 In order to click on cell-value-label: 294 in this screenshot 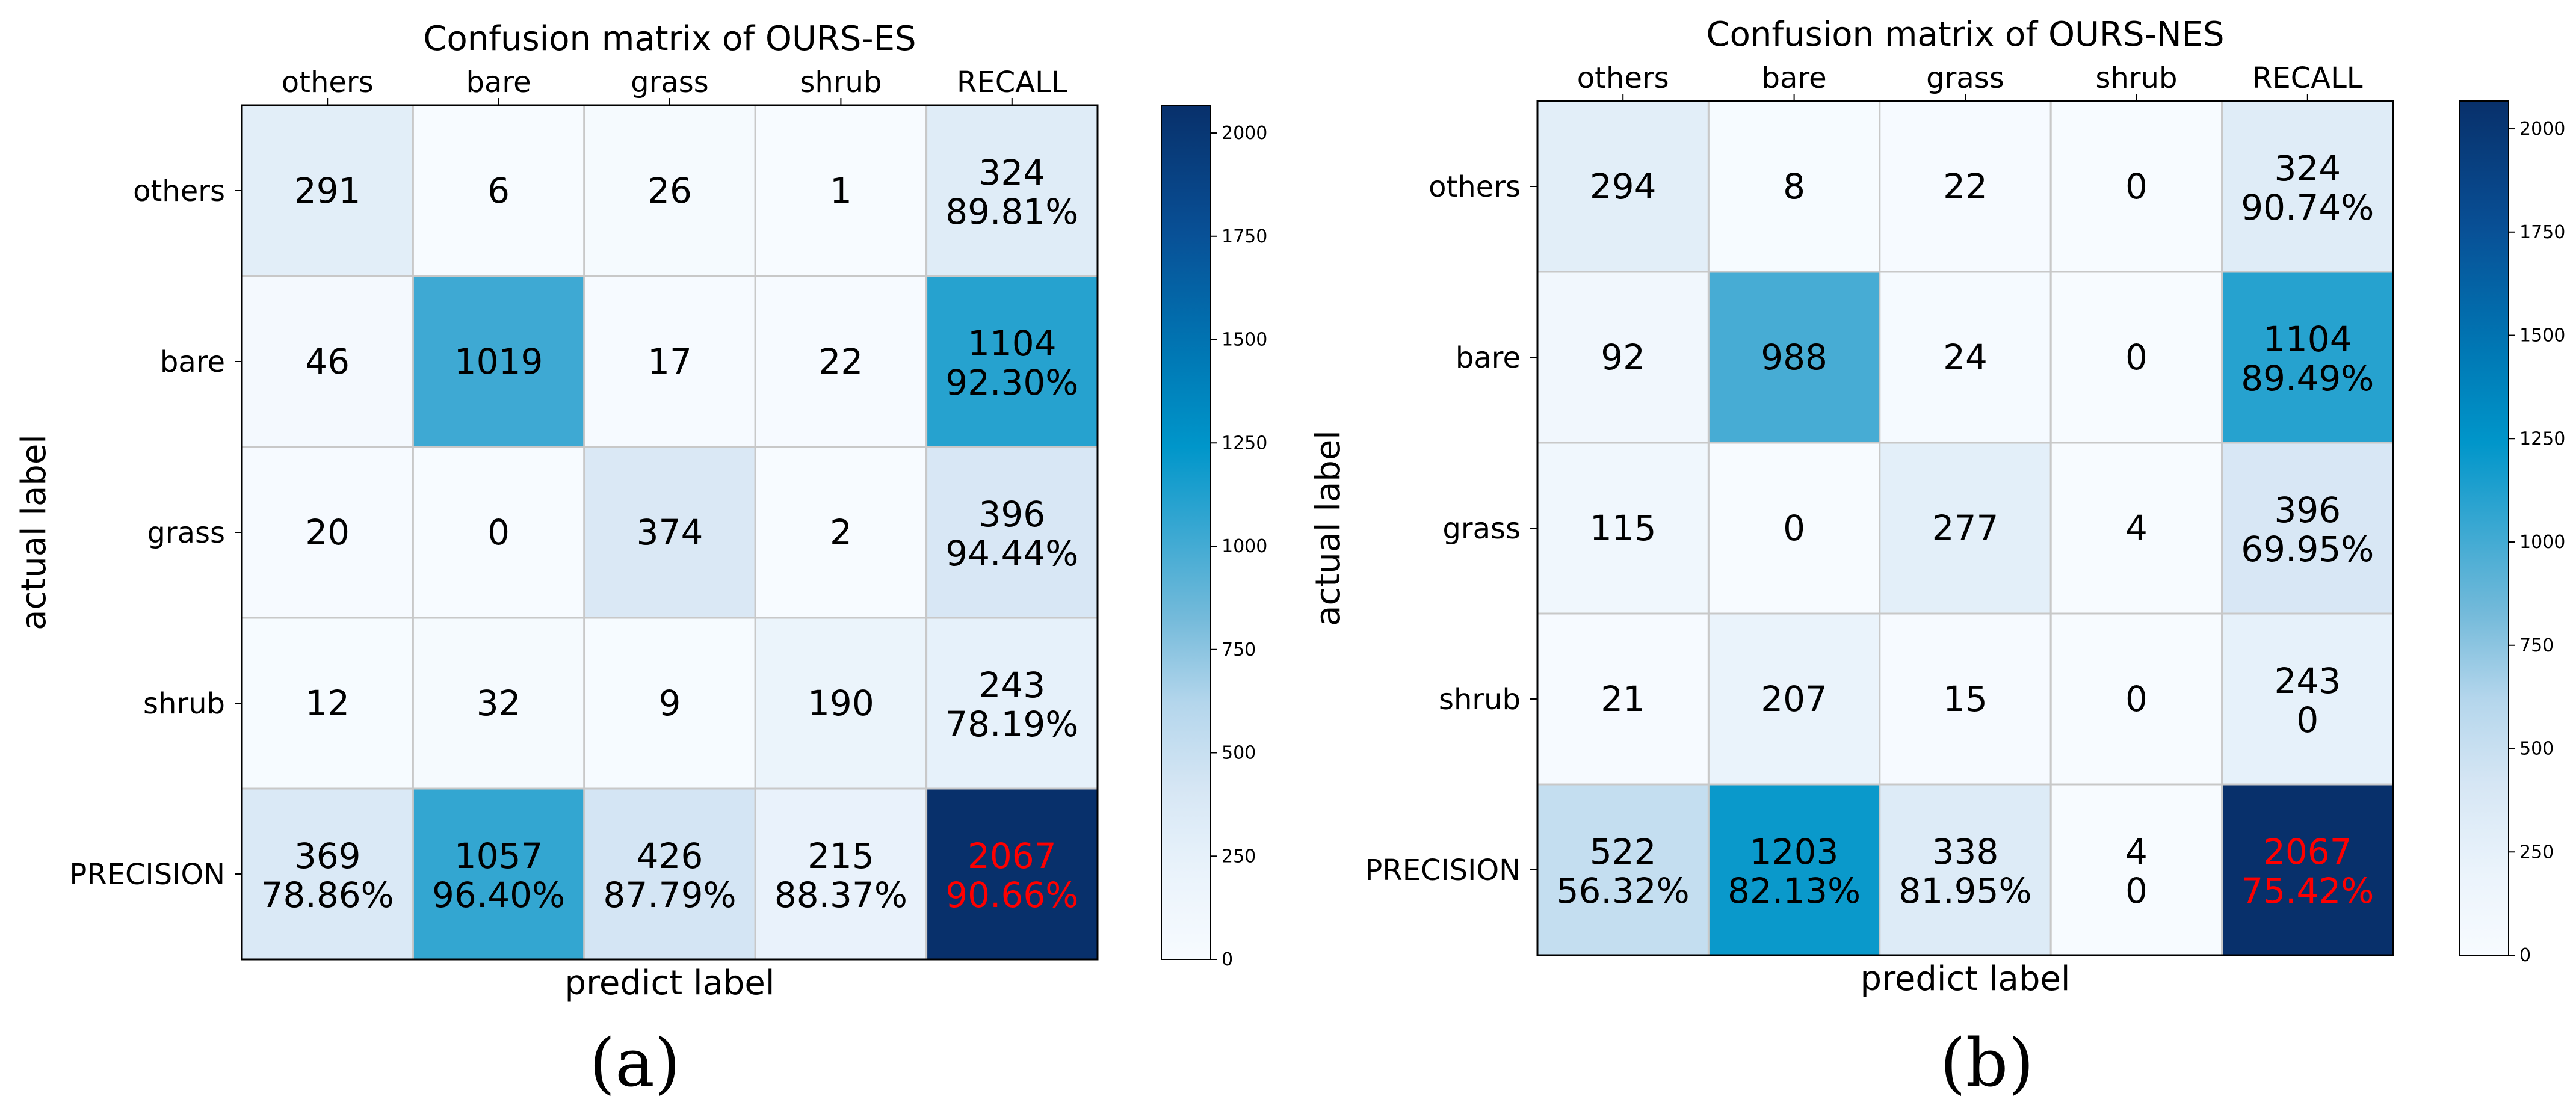, I will do `click(1623, 186)`.